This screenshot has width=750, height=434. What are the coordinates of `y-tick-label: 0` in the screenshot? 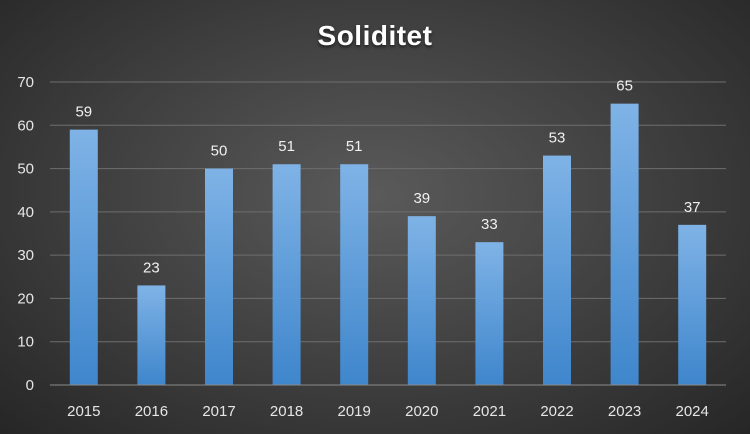 It's located at (30, 385).